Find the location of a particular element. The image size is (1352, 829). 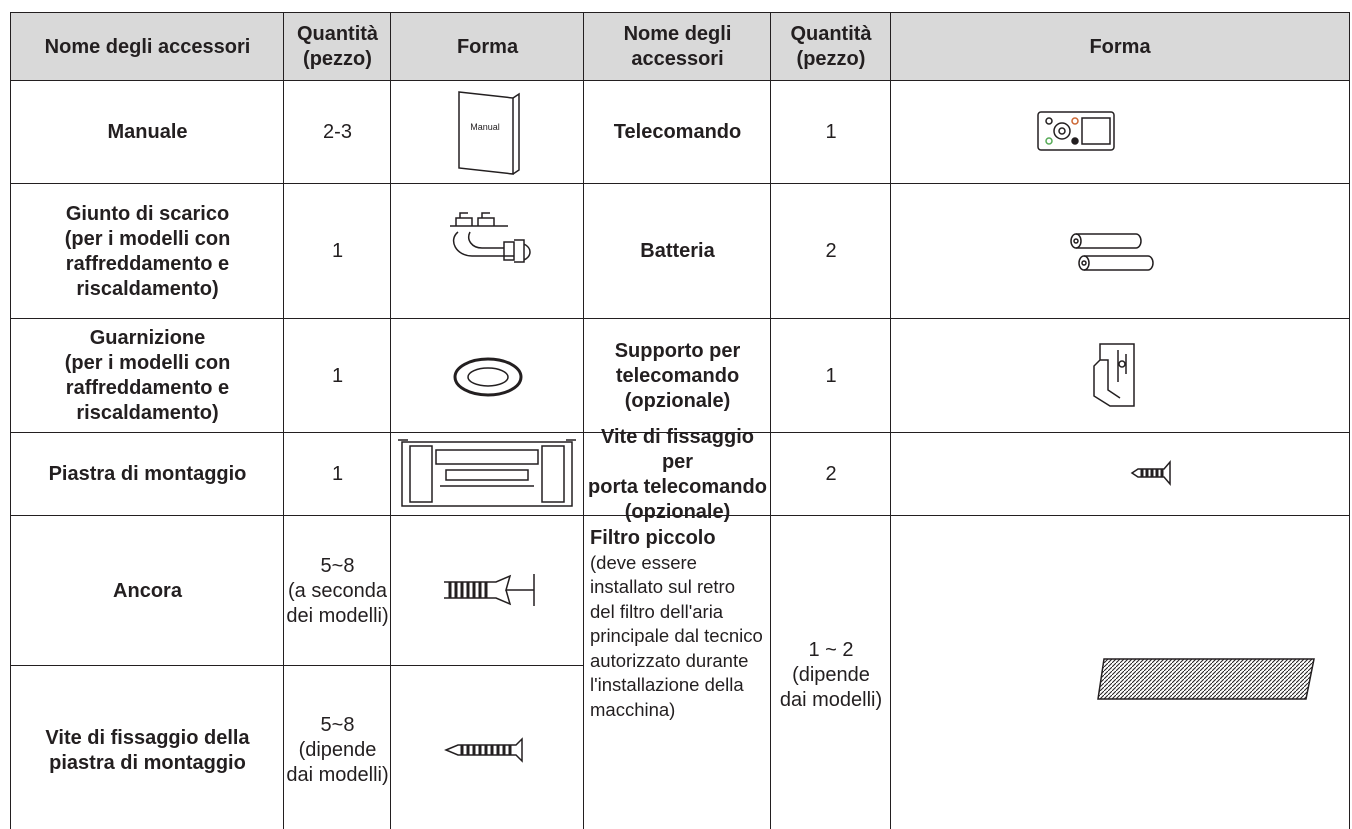

name: Manuale is located at coordinates (147, 132).